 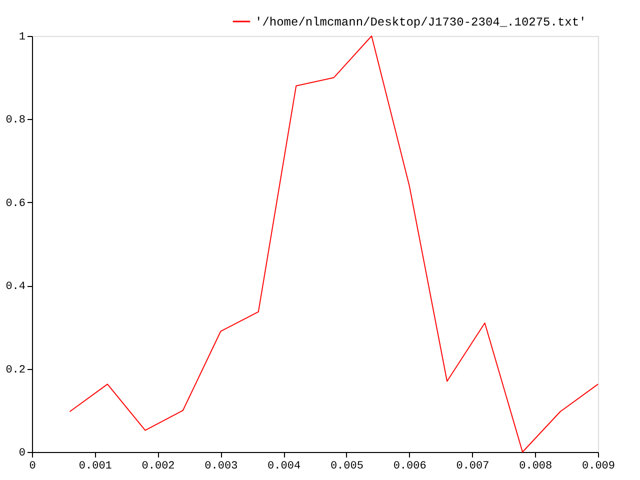 What do you see at coordinates (22, 454) in the screenshot?
I see `y-tick-label: 0` at bounding box center [22, 454].